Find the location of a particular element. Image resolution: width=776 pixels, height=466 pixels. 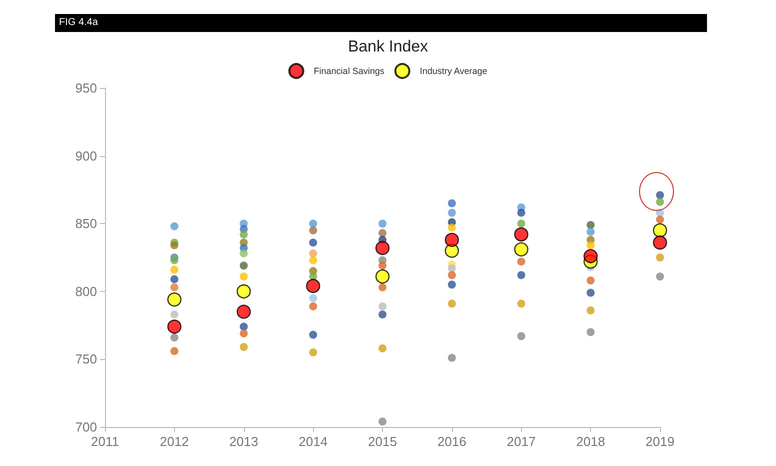

legend-label: Industry Average is located at coordinates (454, 71).